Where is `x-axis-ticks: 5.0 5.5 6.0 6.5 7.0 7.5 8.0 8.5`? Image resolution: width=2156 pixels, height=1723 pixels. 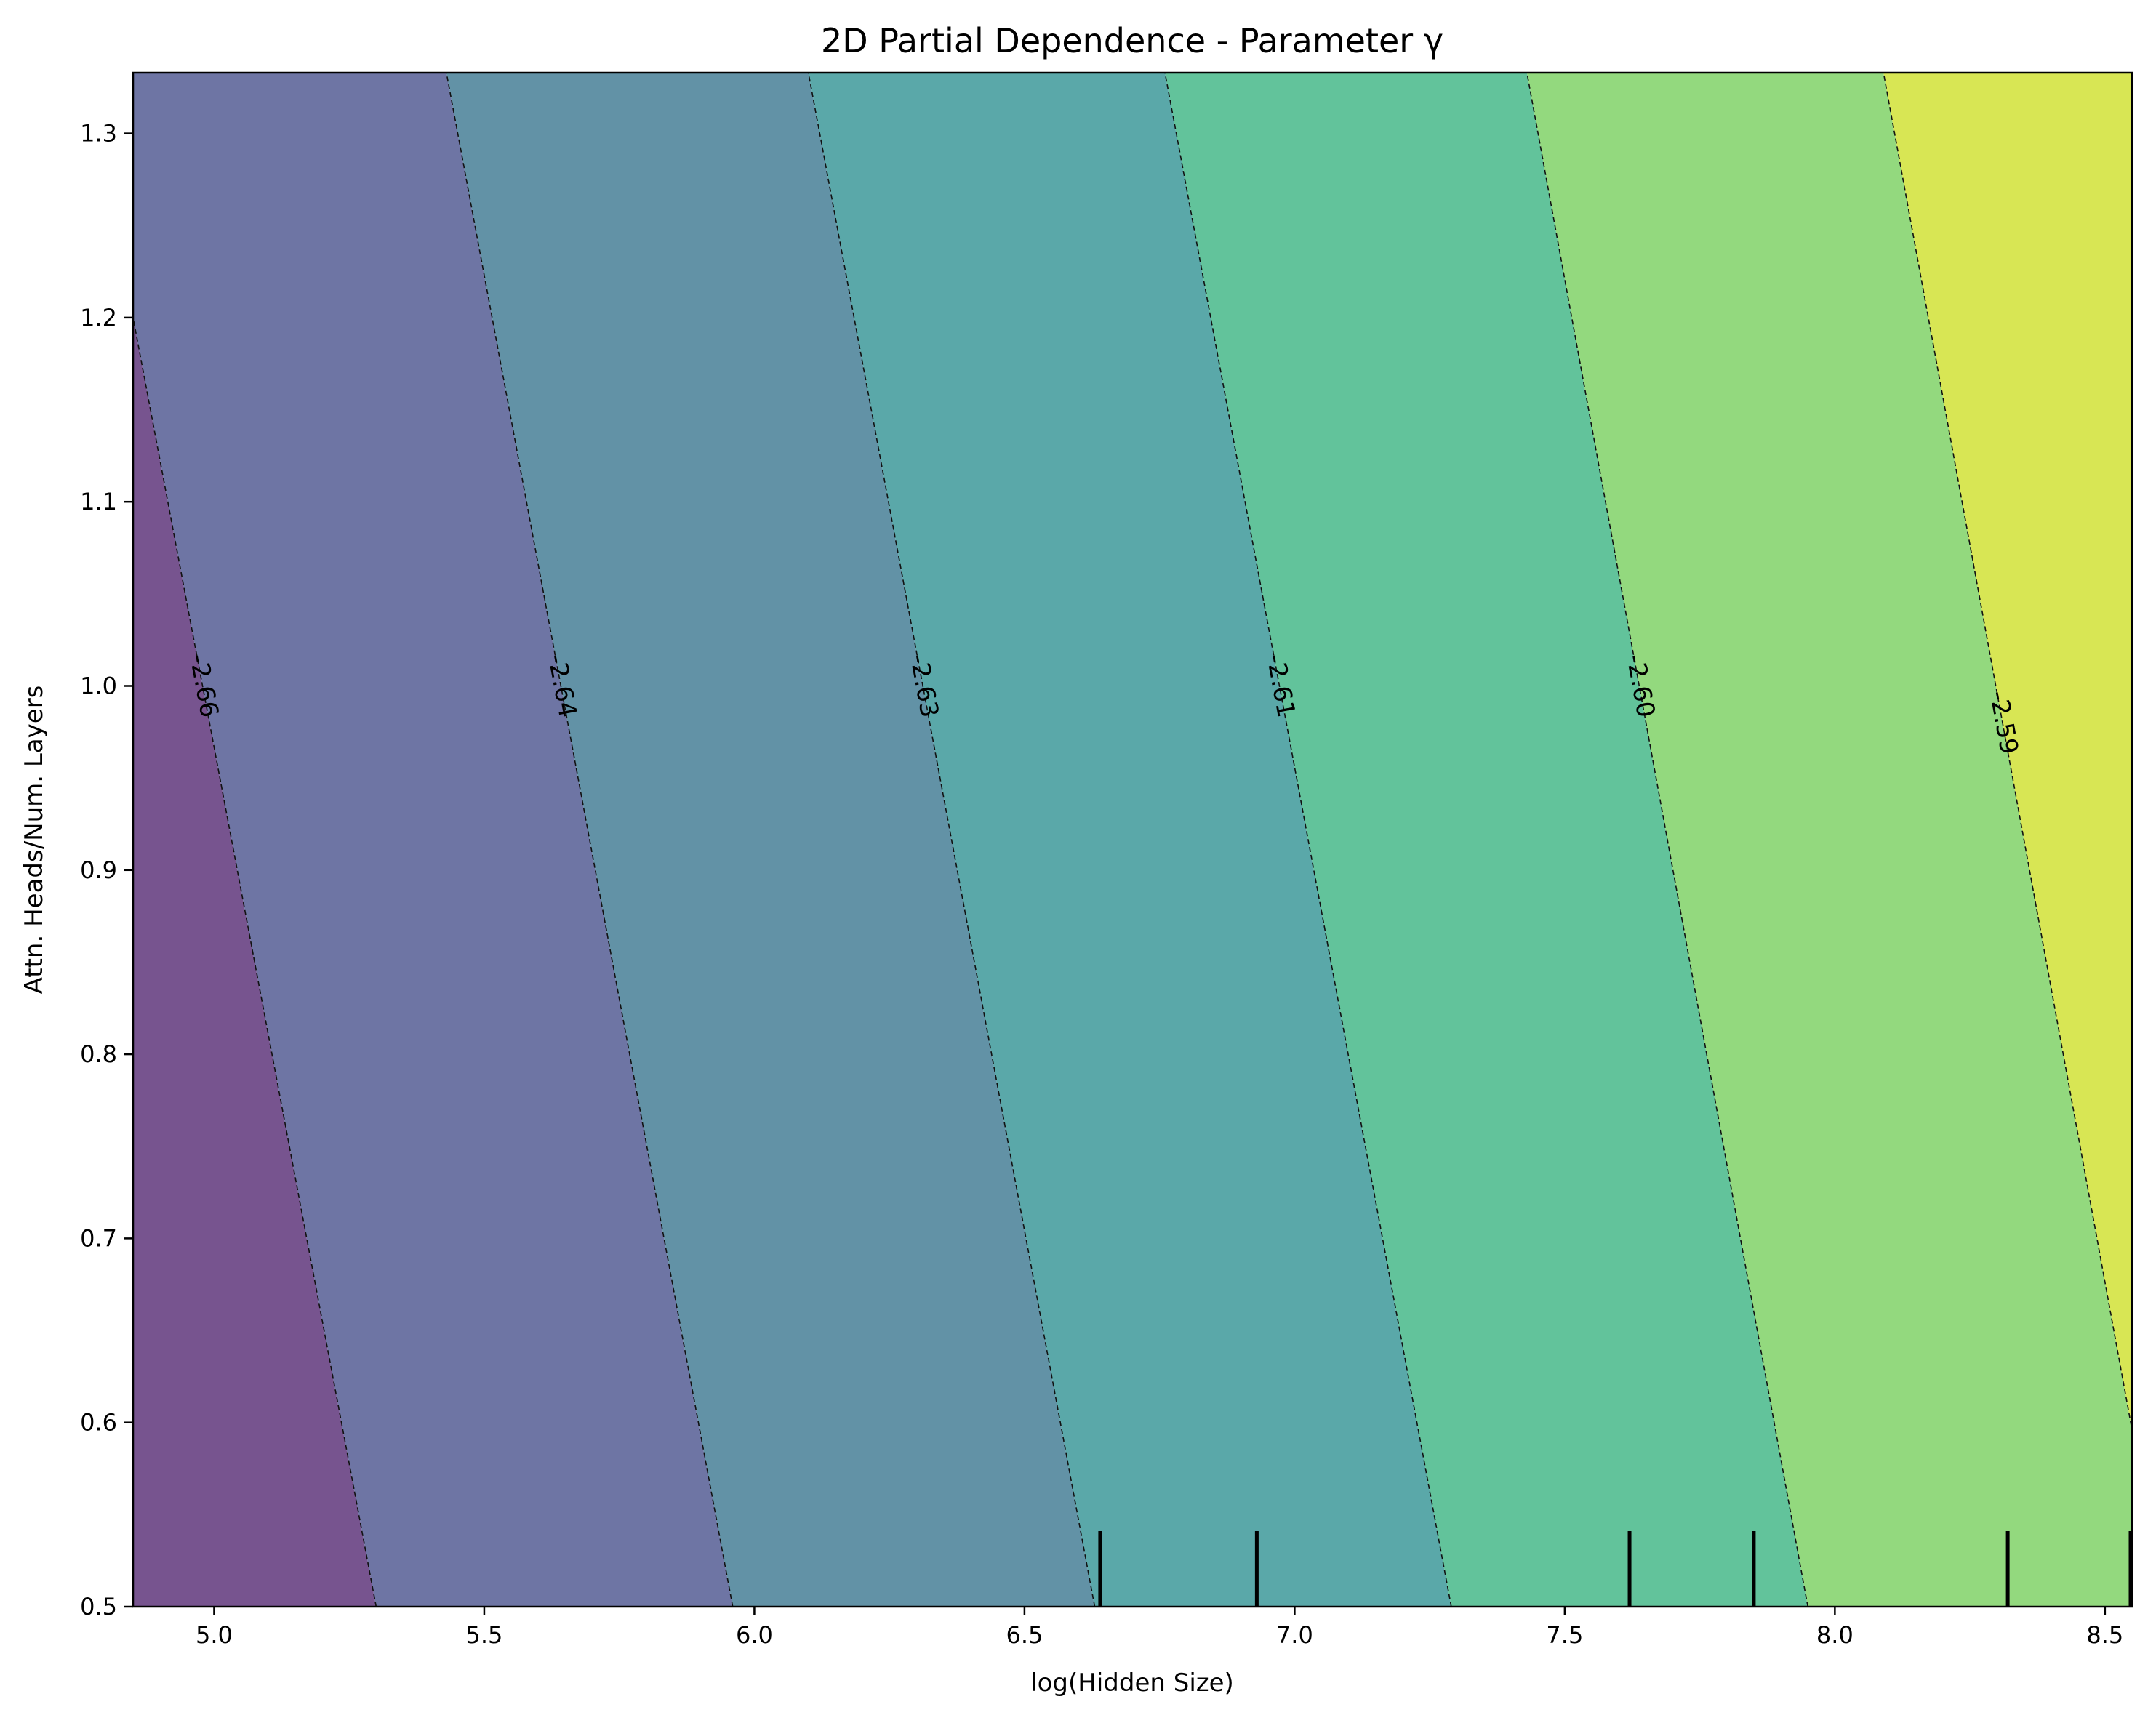
x-axis-ticks: 5.0 5.5 6.0 6.5 7.0 7.5 8.0 8.5 is located at coordinates (1159, 1628).